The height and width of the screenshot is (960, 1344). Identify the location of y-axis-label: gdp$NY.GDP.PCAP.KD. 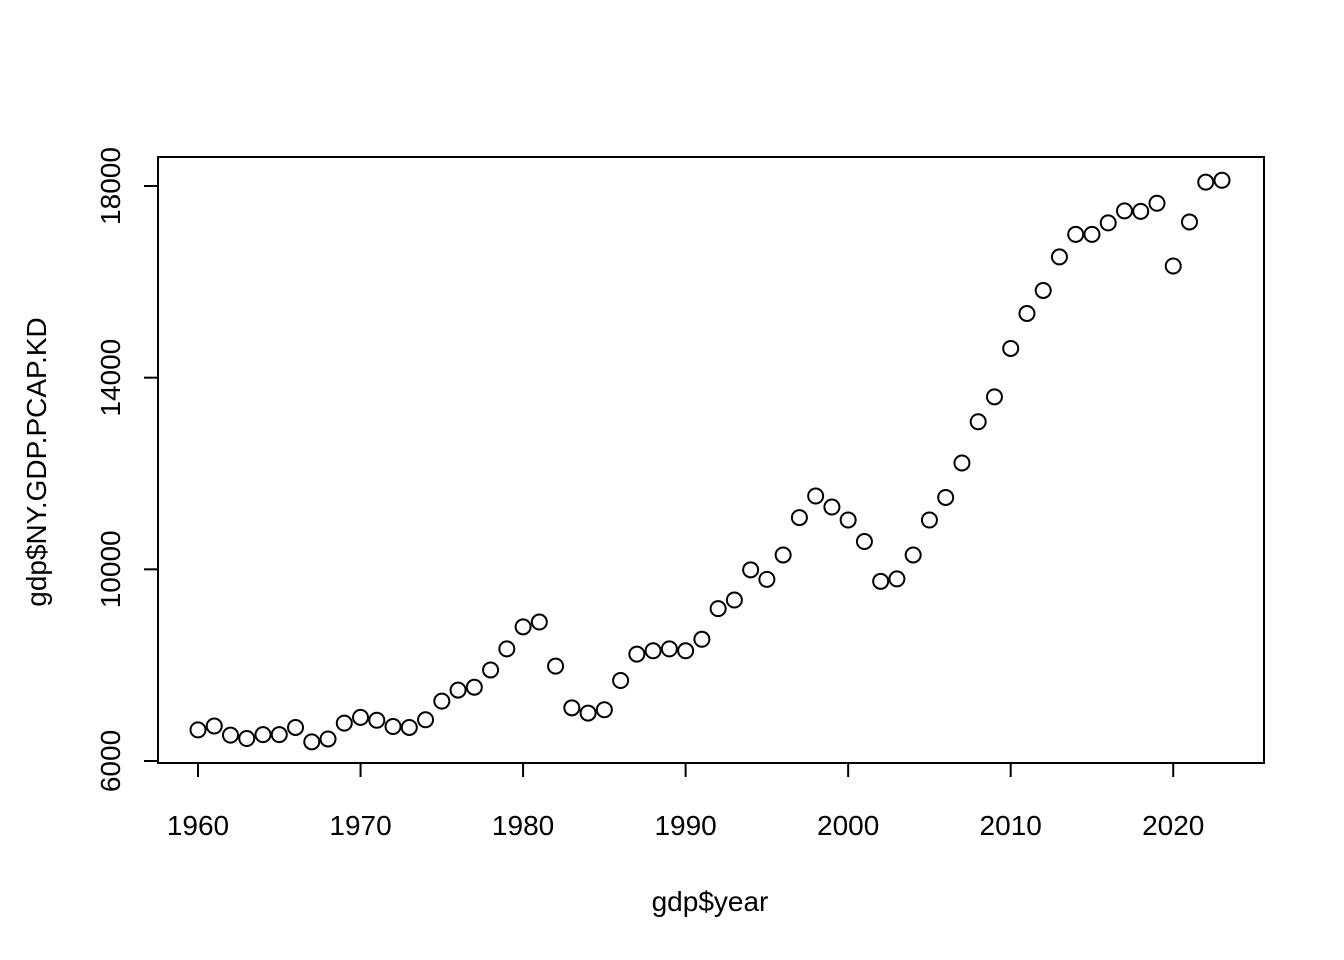
(36, 462).